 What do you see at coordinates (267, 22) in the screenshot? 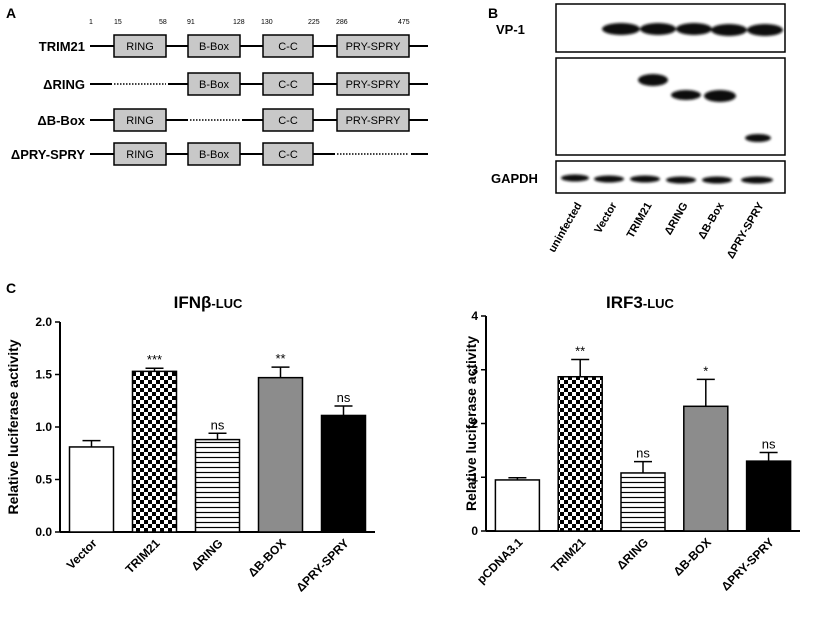
I see `position-label: 130` at bounding box center [267, 22].